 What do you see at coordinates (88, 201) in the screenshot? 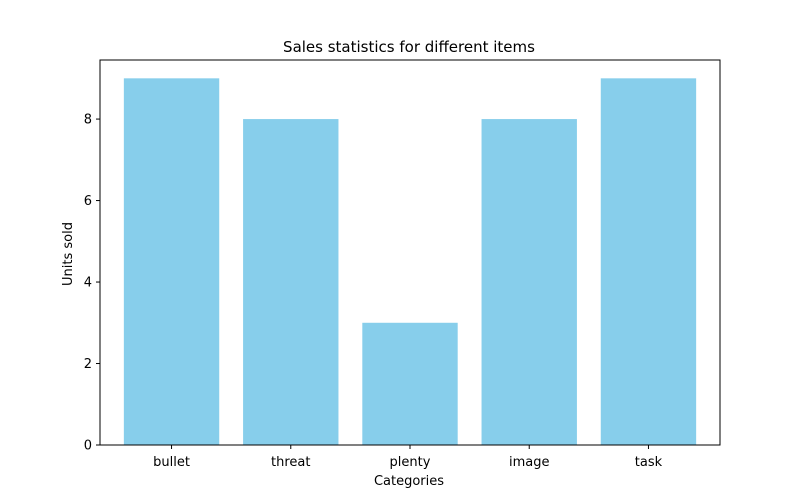
I see `y-tick-label-6: 6` at bounding box center [88, 201].